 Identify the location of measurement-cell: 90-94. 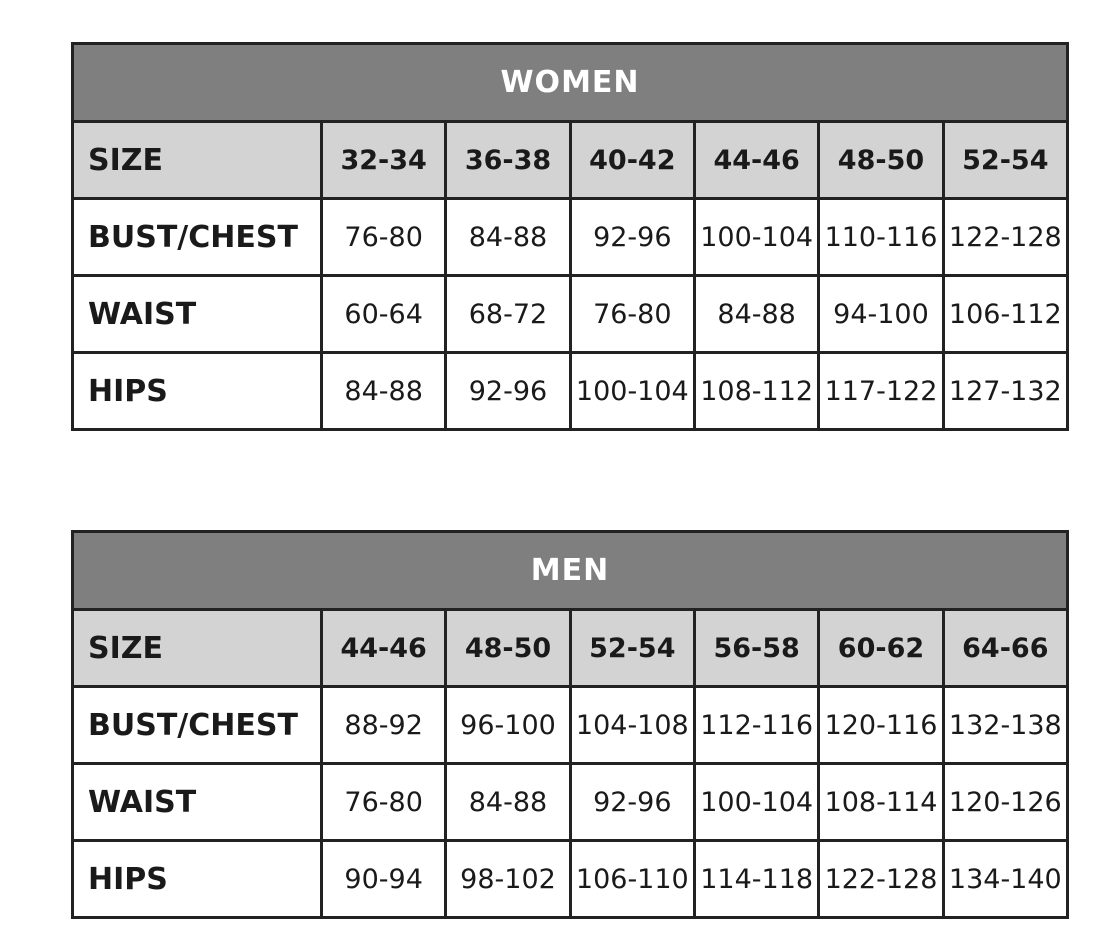
(383, 879).